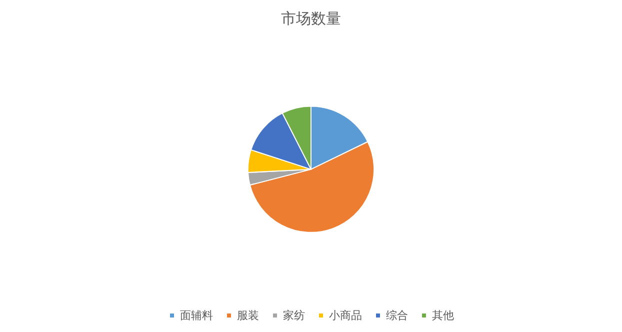 This screenshot has height=332, width=622. What do you see at coordinates (311, 19) in the screenshot?
I see `chart-title: 市场数量` at bounding box center [311, 19].